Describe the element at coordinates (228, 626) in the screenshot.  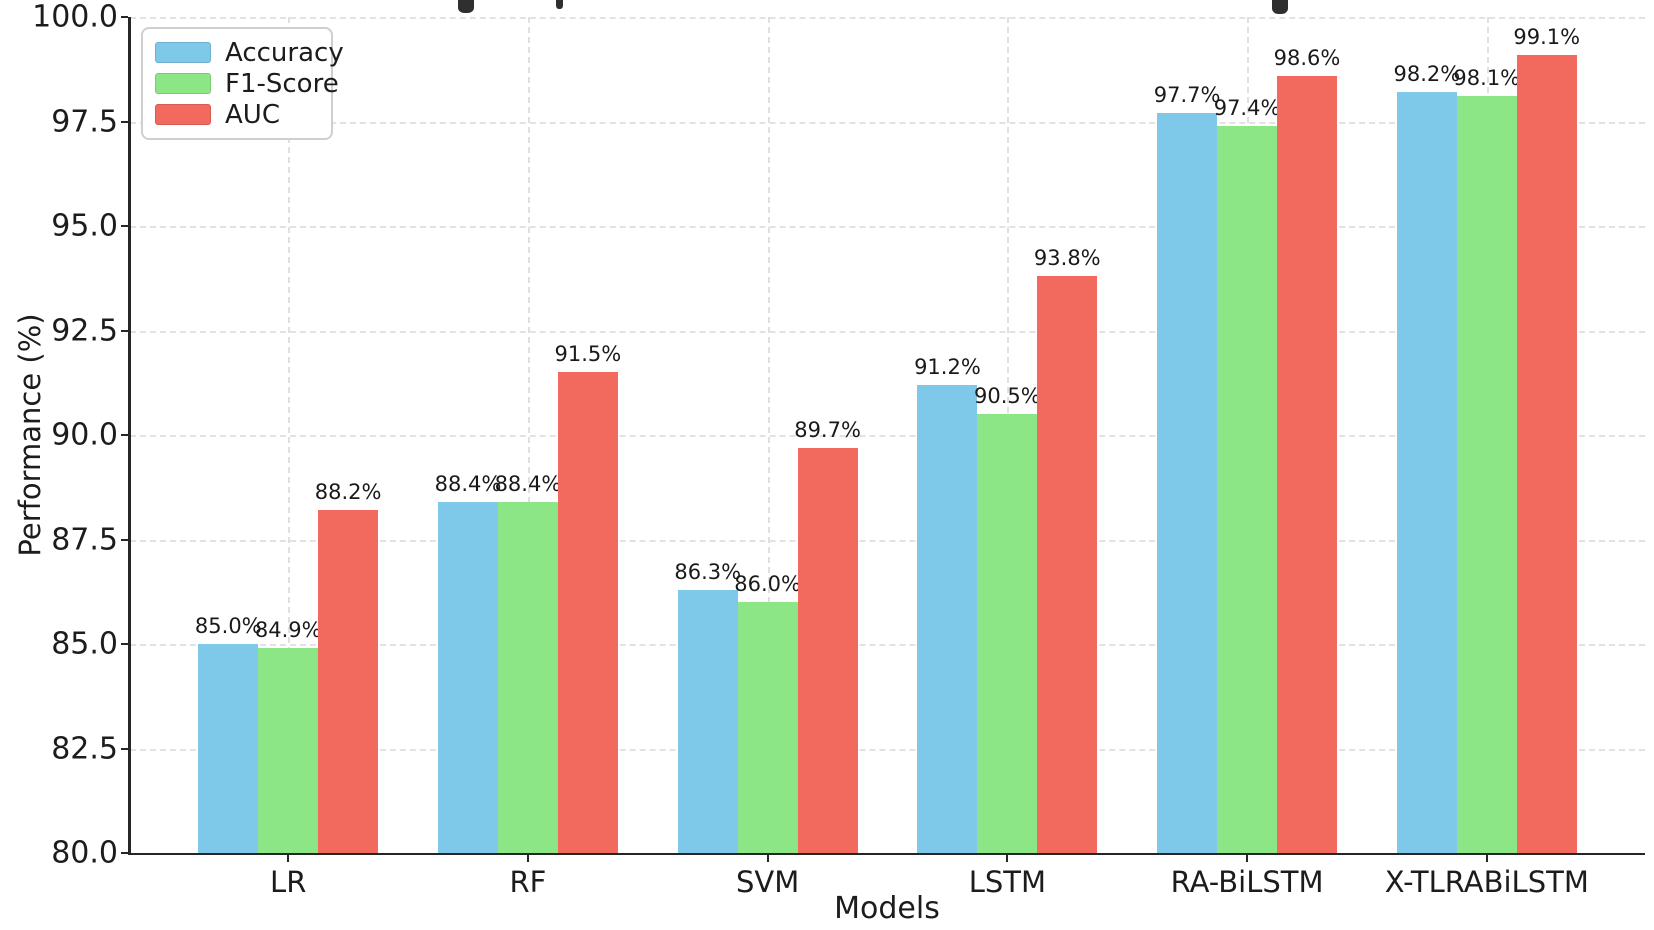
I see `bar-value-label: 85.0%` at that location.